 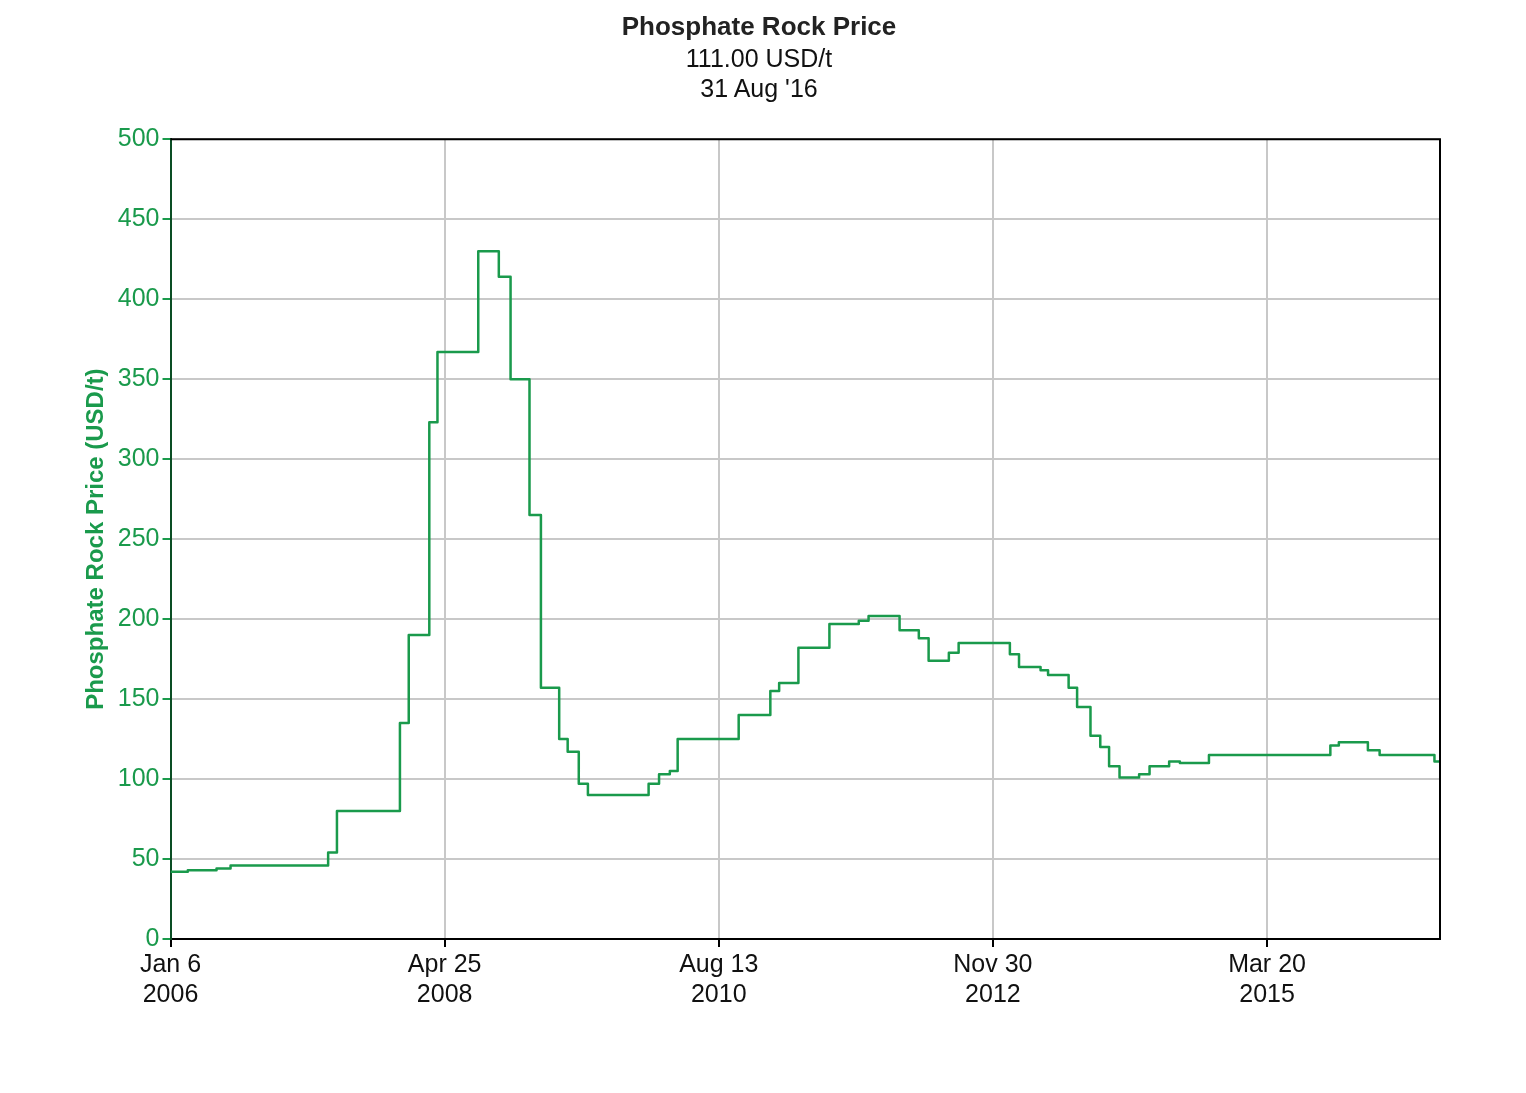 What do you see at coordinates (138, 137) in the screenshot?
I see `y-tick-label: 500` at bounding box center [138, 137].